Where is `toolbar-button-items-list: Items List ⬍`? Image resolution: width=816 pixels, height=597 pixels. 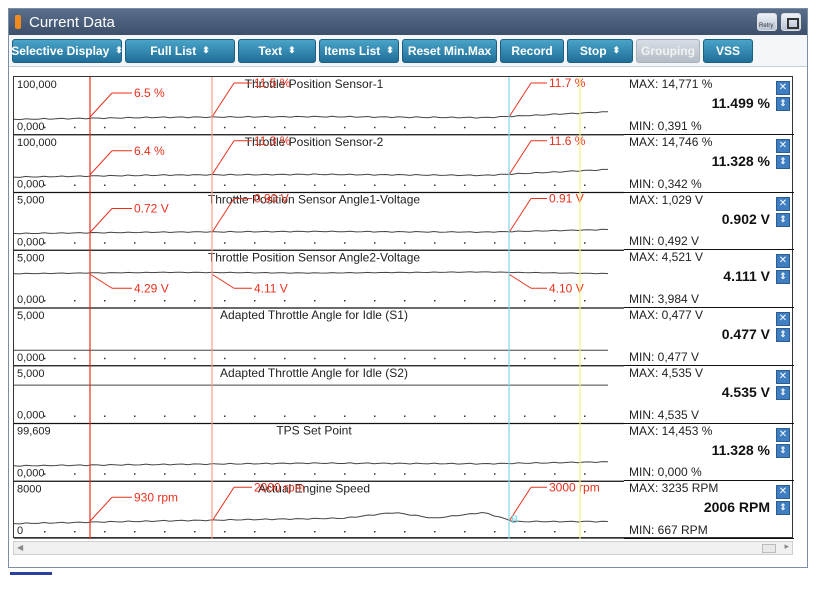
toolbar-button-items-list: Items List ⬍ is located at coordinates (359, 50).